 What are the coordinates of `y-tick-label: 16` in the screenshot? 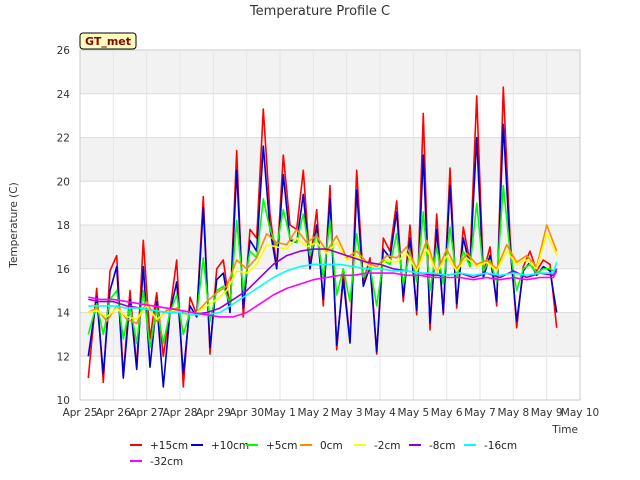 It's located at (64, 270).